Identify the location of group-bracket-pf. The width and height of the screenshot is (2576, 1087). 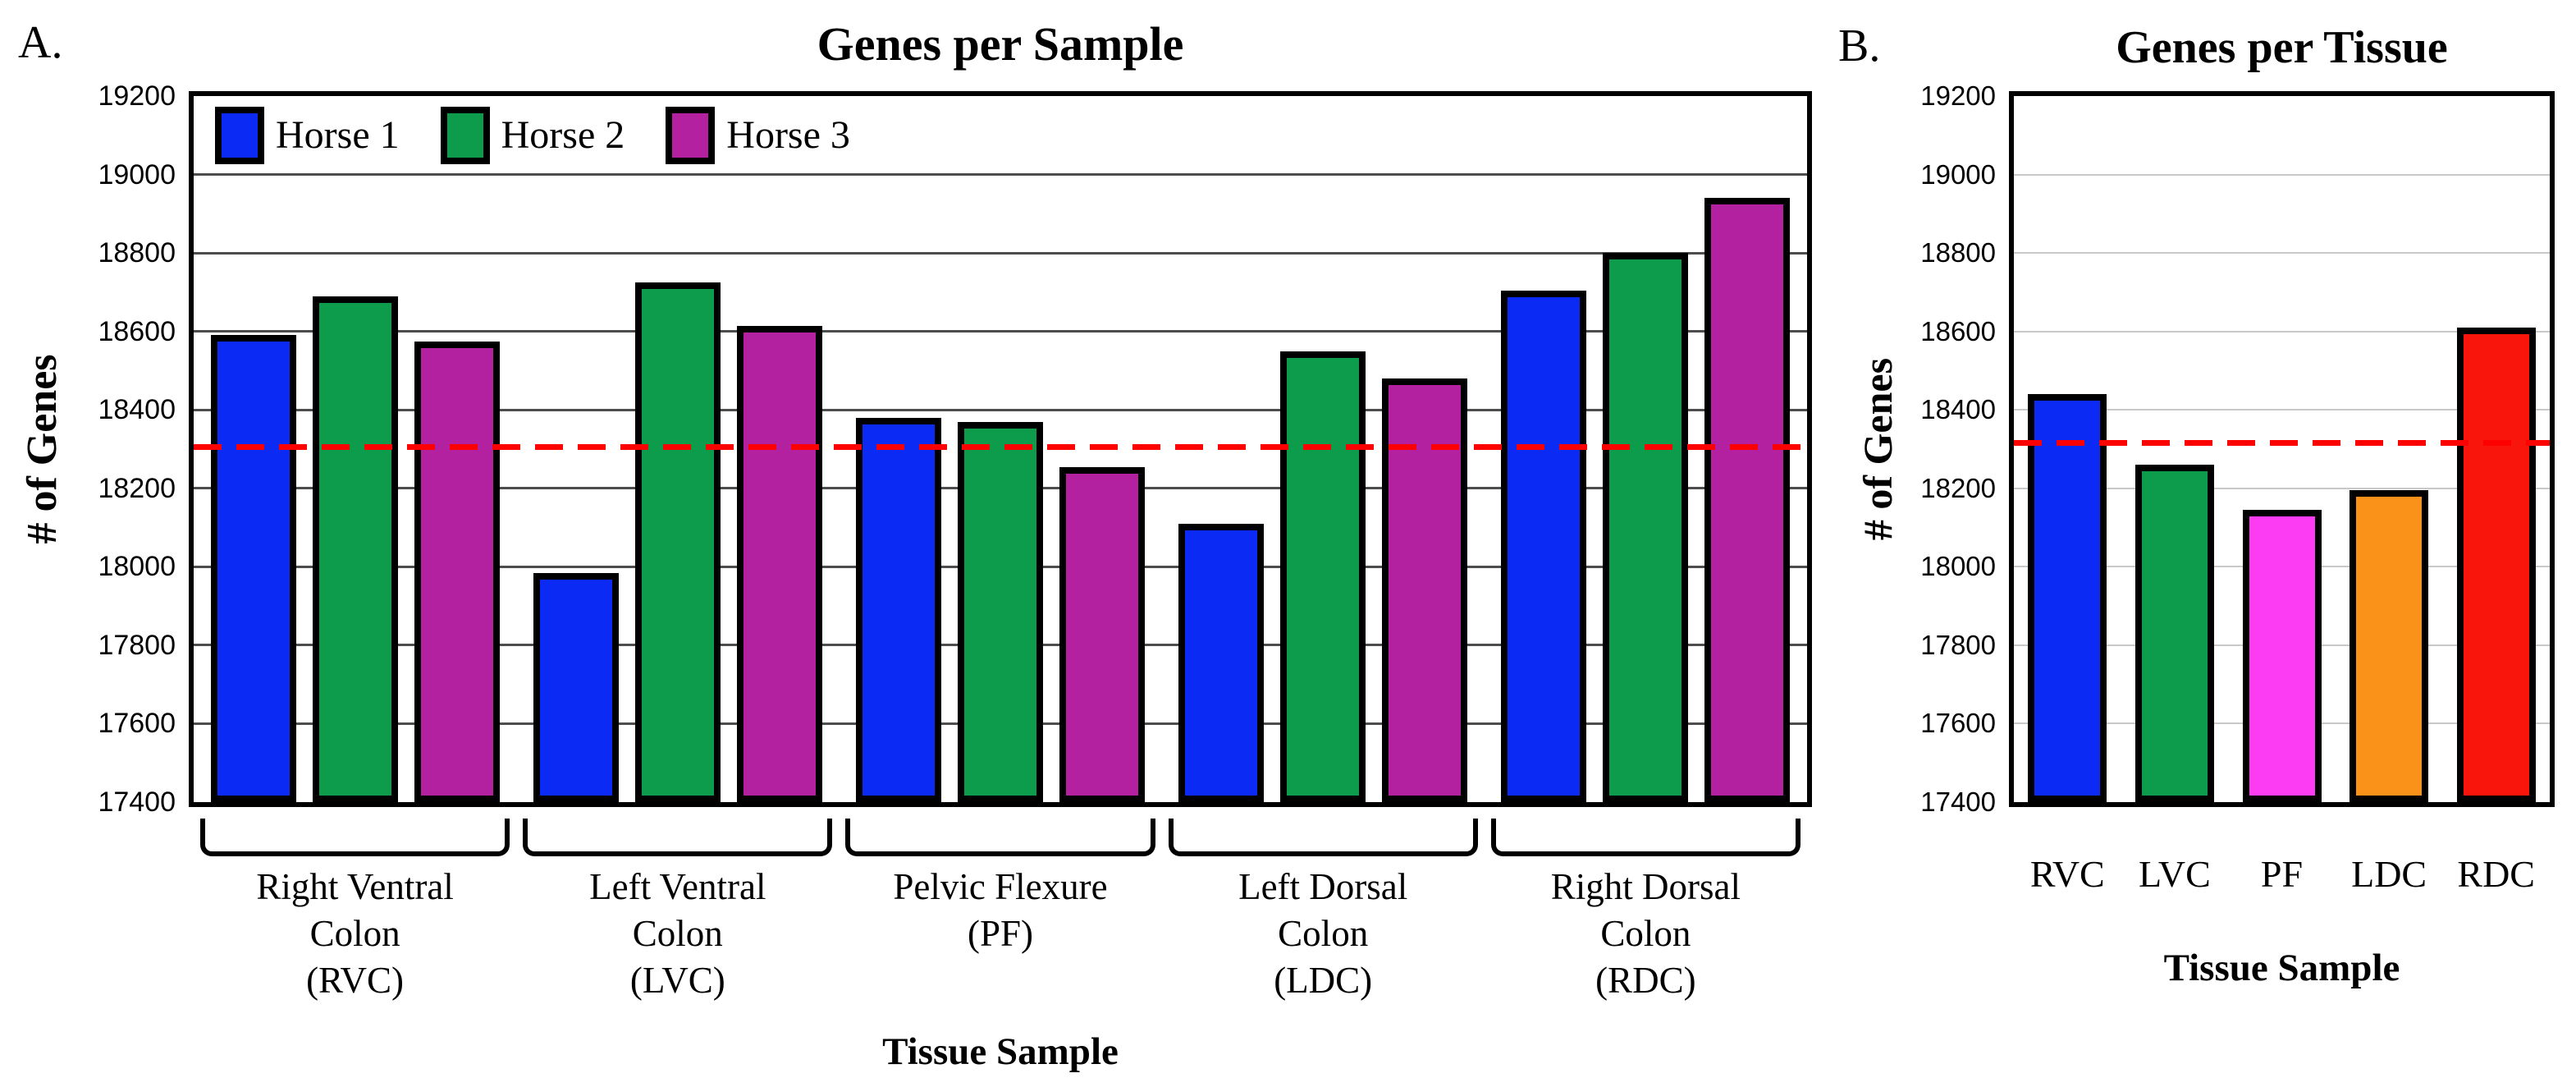
(1000, 837).